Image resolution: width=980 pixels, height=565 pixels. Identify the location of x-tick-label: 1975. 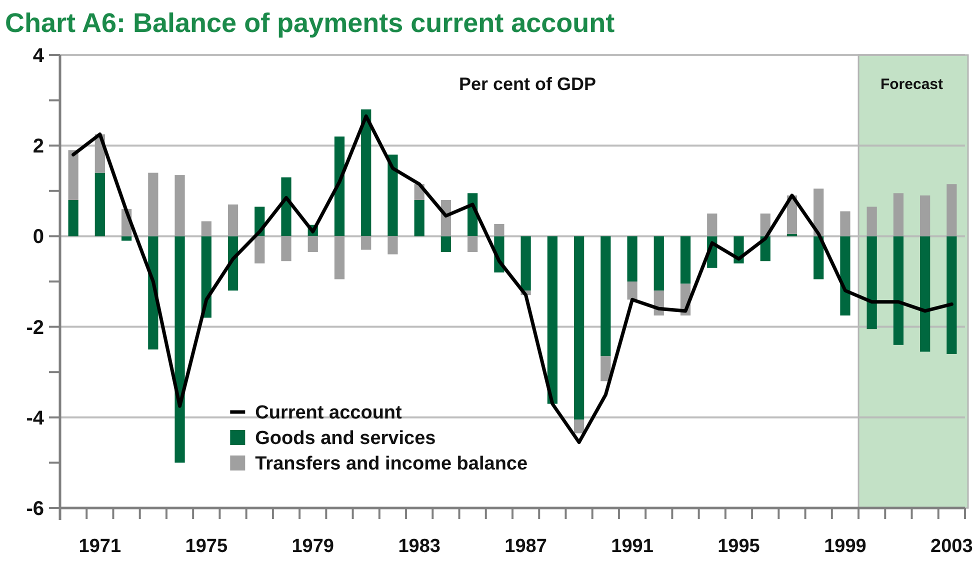
(206, 546).